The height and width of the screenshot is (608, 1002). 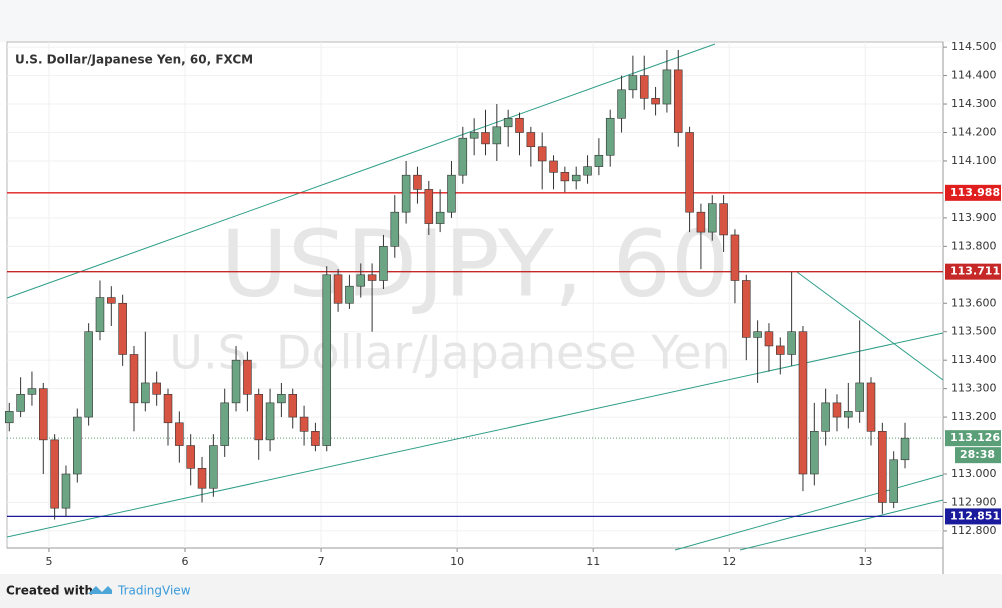 I want to click on x-tick-label: 6, so click(x=185, y=561).